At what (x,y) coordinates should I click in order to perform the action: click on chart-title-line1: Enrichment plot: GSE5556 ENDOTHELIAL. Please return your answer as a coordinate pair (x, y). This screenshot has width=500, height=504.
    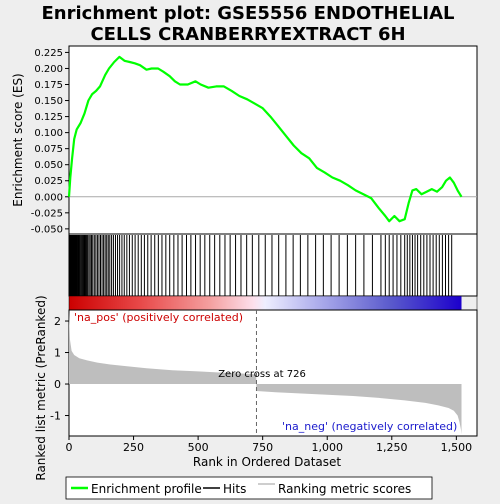
    Looking at the image, I should click on (248, 13).